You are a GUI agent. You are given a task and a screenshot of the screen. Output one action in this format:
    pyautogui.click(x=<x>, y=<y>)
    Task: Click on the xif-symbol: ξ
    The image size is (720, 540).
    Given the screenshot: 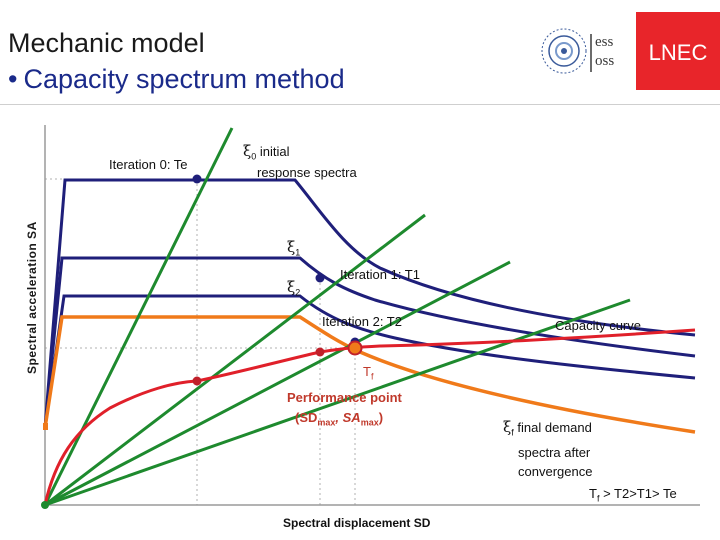 What is the action you would take?
    pyautogui.click(x=507, y=427)
    